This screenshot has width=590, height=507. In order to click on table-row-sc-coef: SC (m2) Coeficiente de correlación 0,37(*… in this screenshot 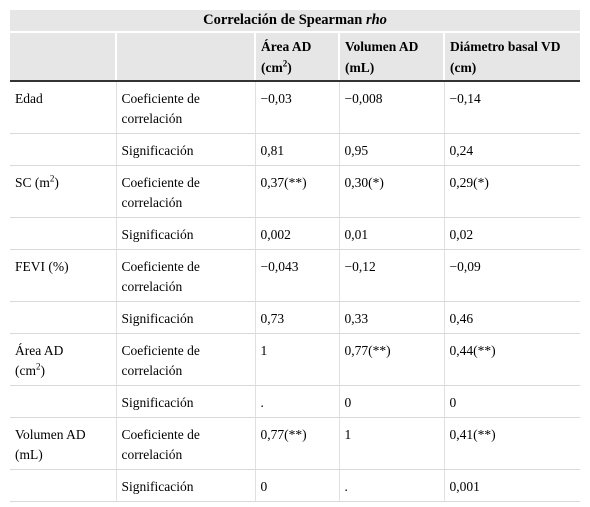, I will do `click(295, 191)`.